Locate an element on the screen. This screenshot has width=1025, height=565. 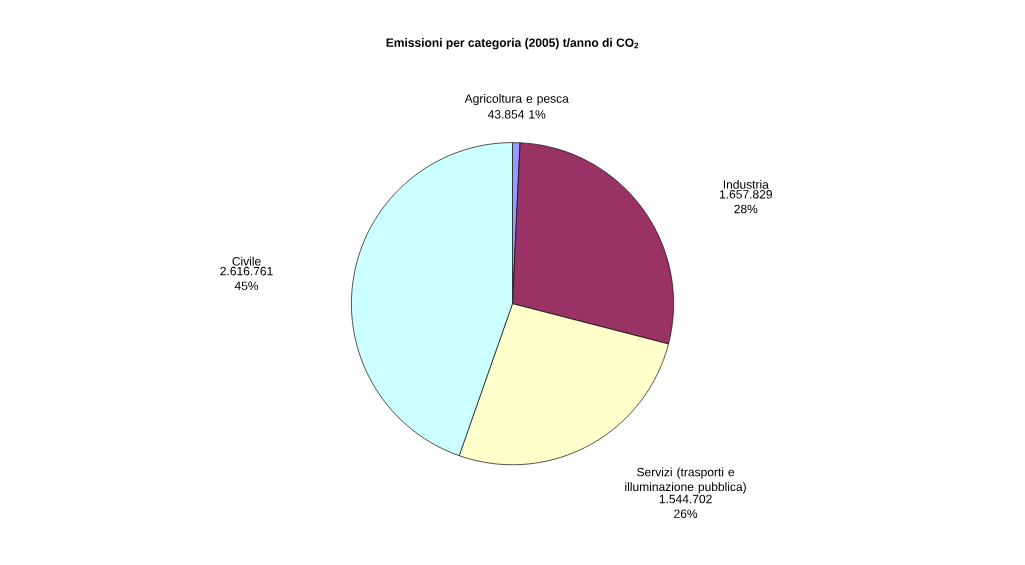
slice-label: Industria is located at coordinates (746, 184).